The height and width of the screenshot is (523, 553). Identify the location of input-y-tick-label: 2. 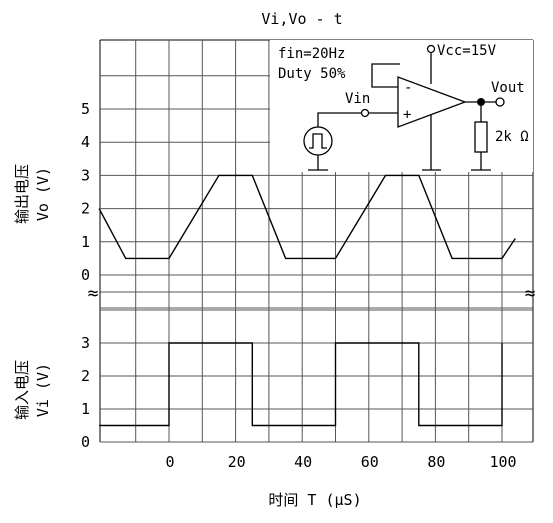
(85, 376).